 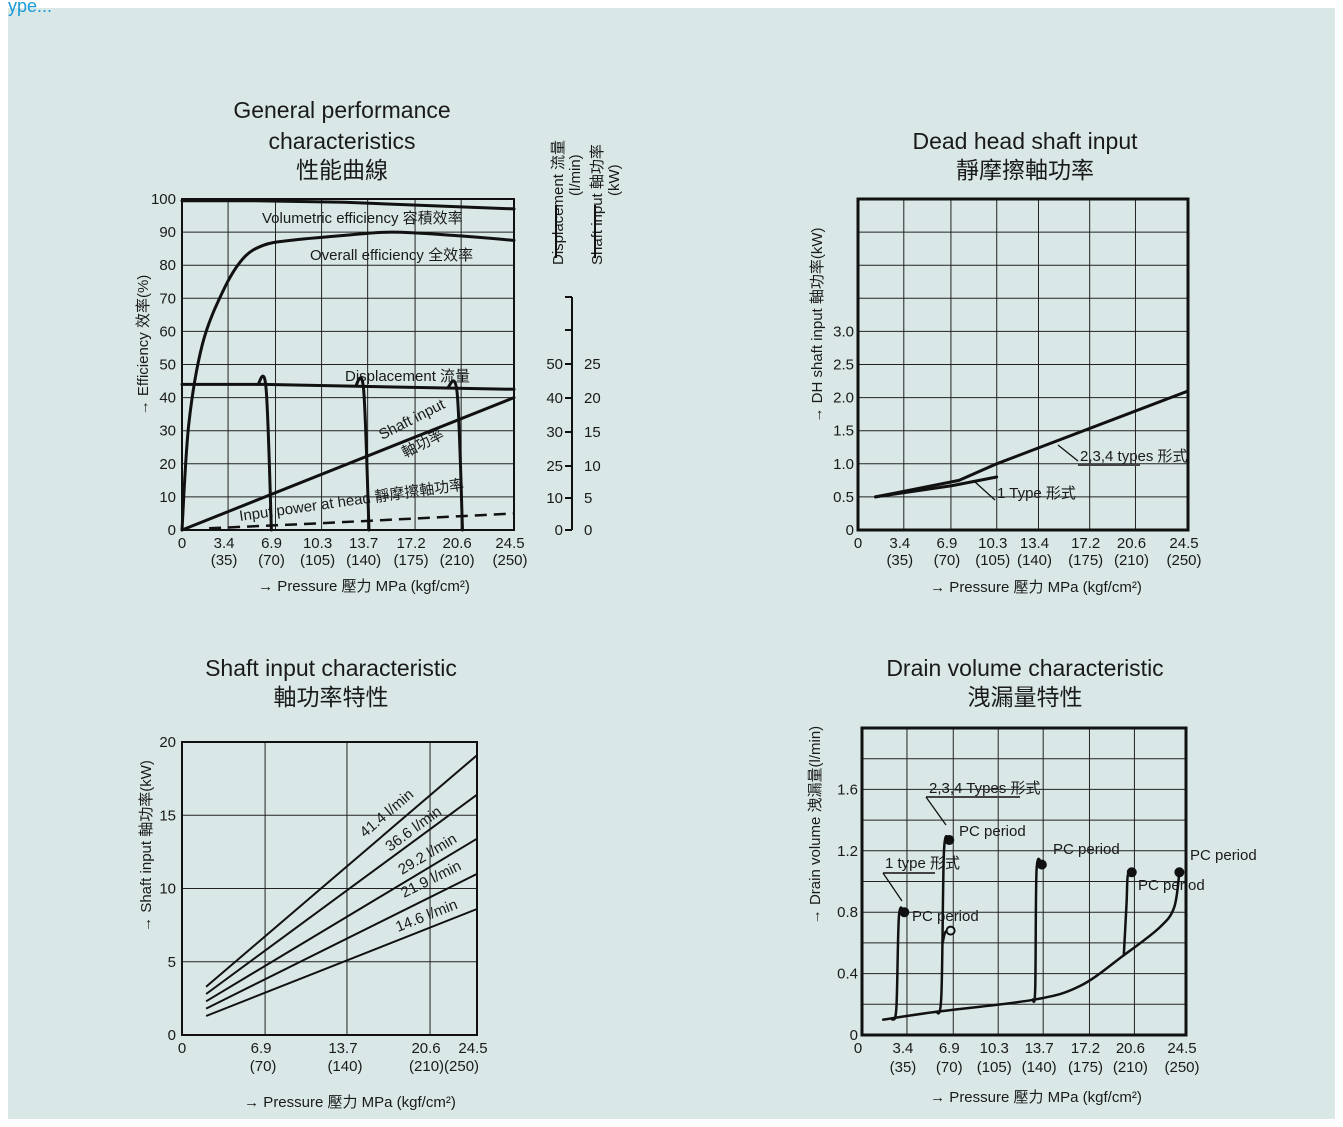 What do you see at coordinates (331, 668) in the screenshot?
I see `si-title-line1: Shaft input characteristic` at bounding box center [331, 668].